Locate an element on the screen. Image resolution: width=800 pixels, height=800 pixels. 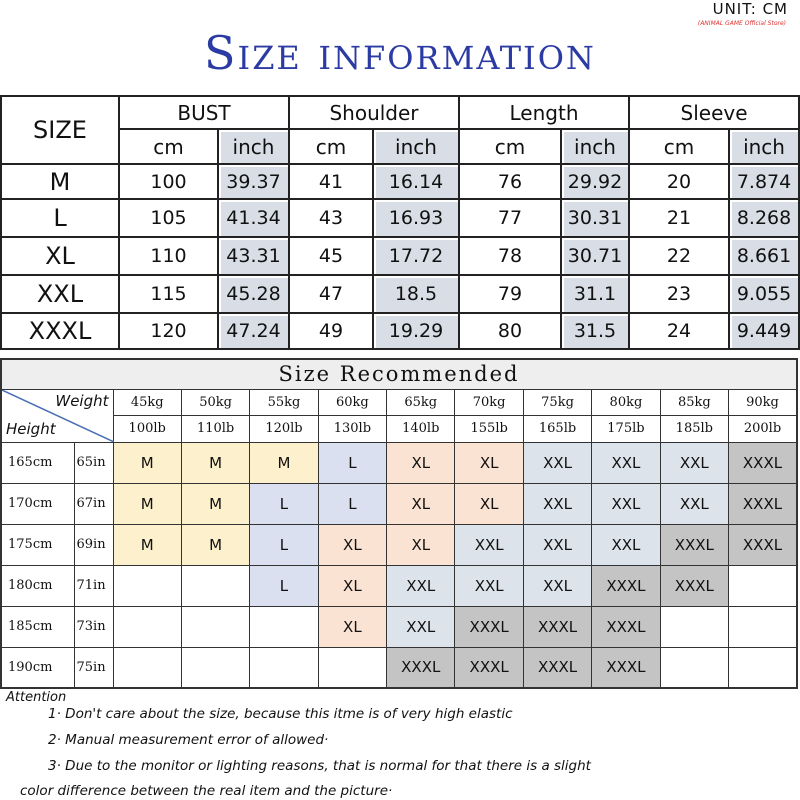
size-cell: XXXL is located at coordinates (60, 331).